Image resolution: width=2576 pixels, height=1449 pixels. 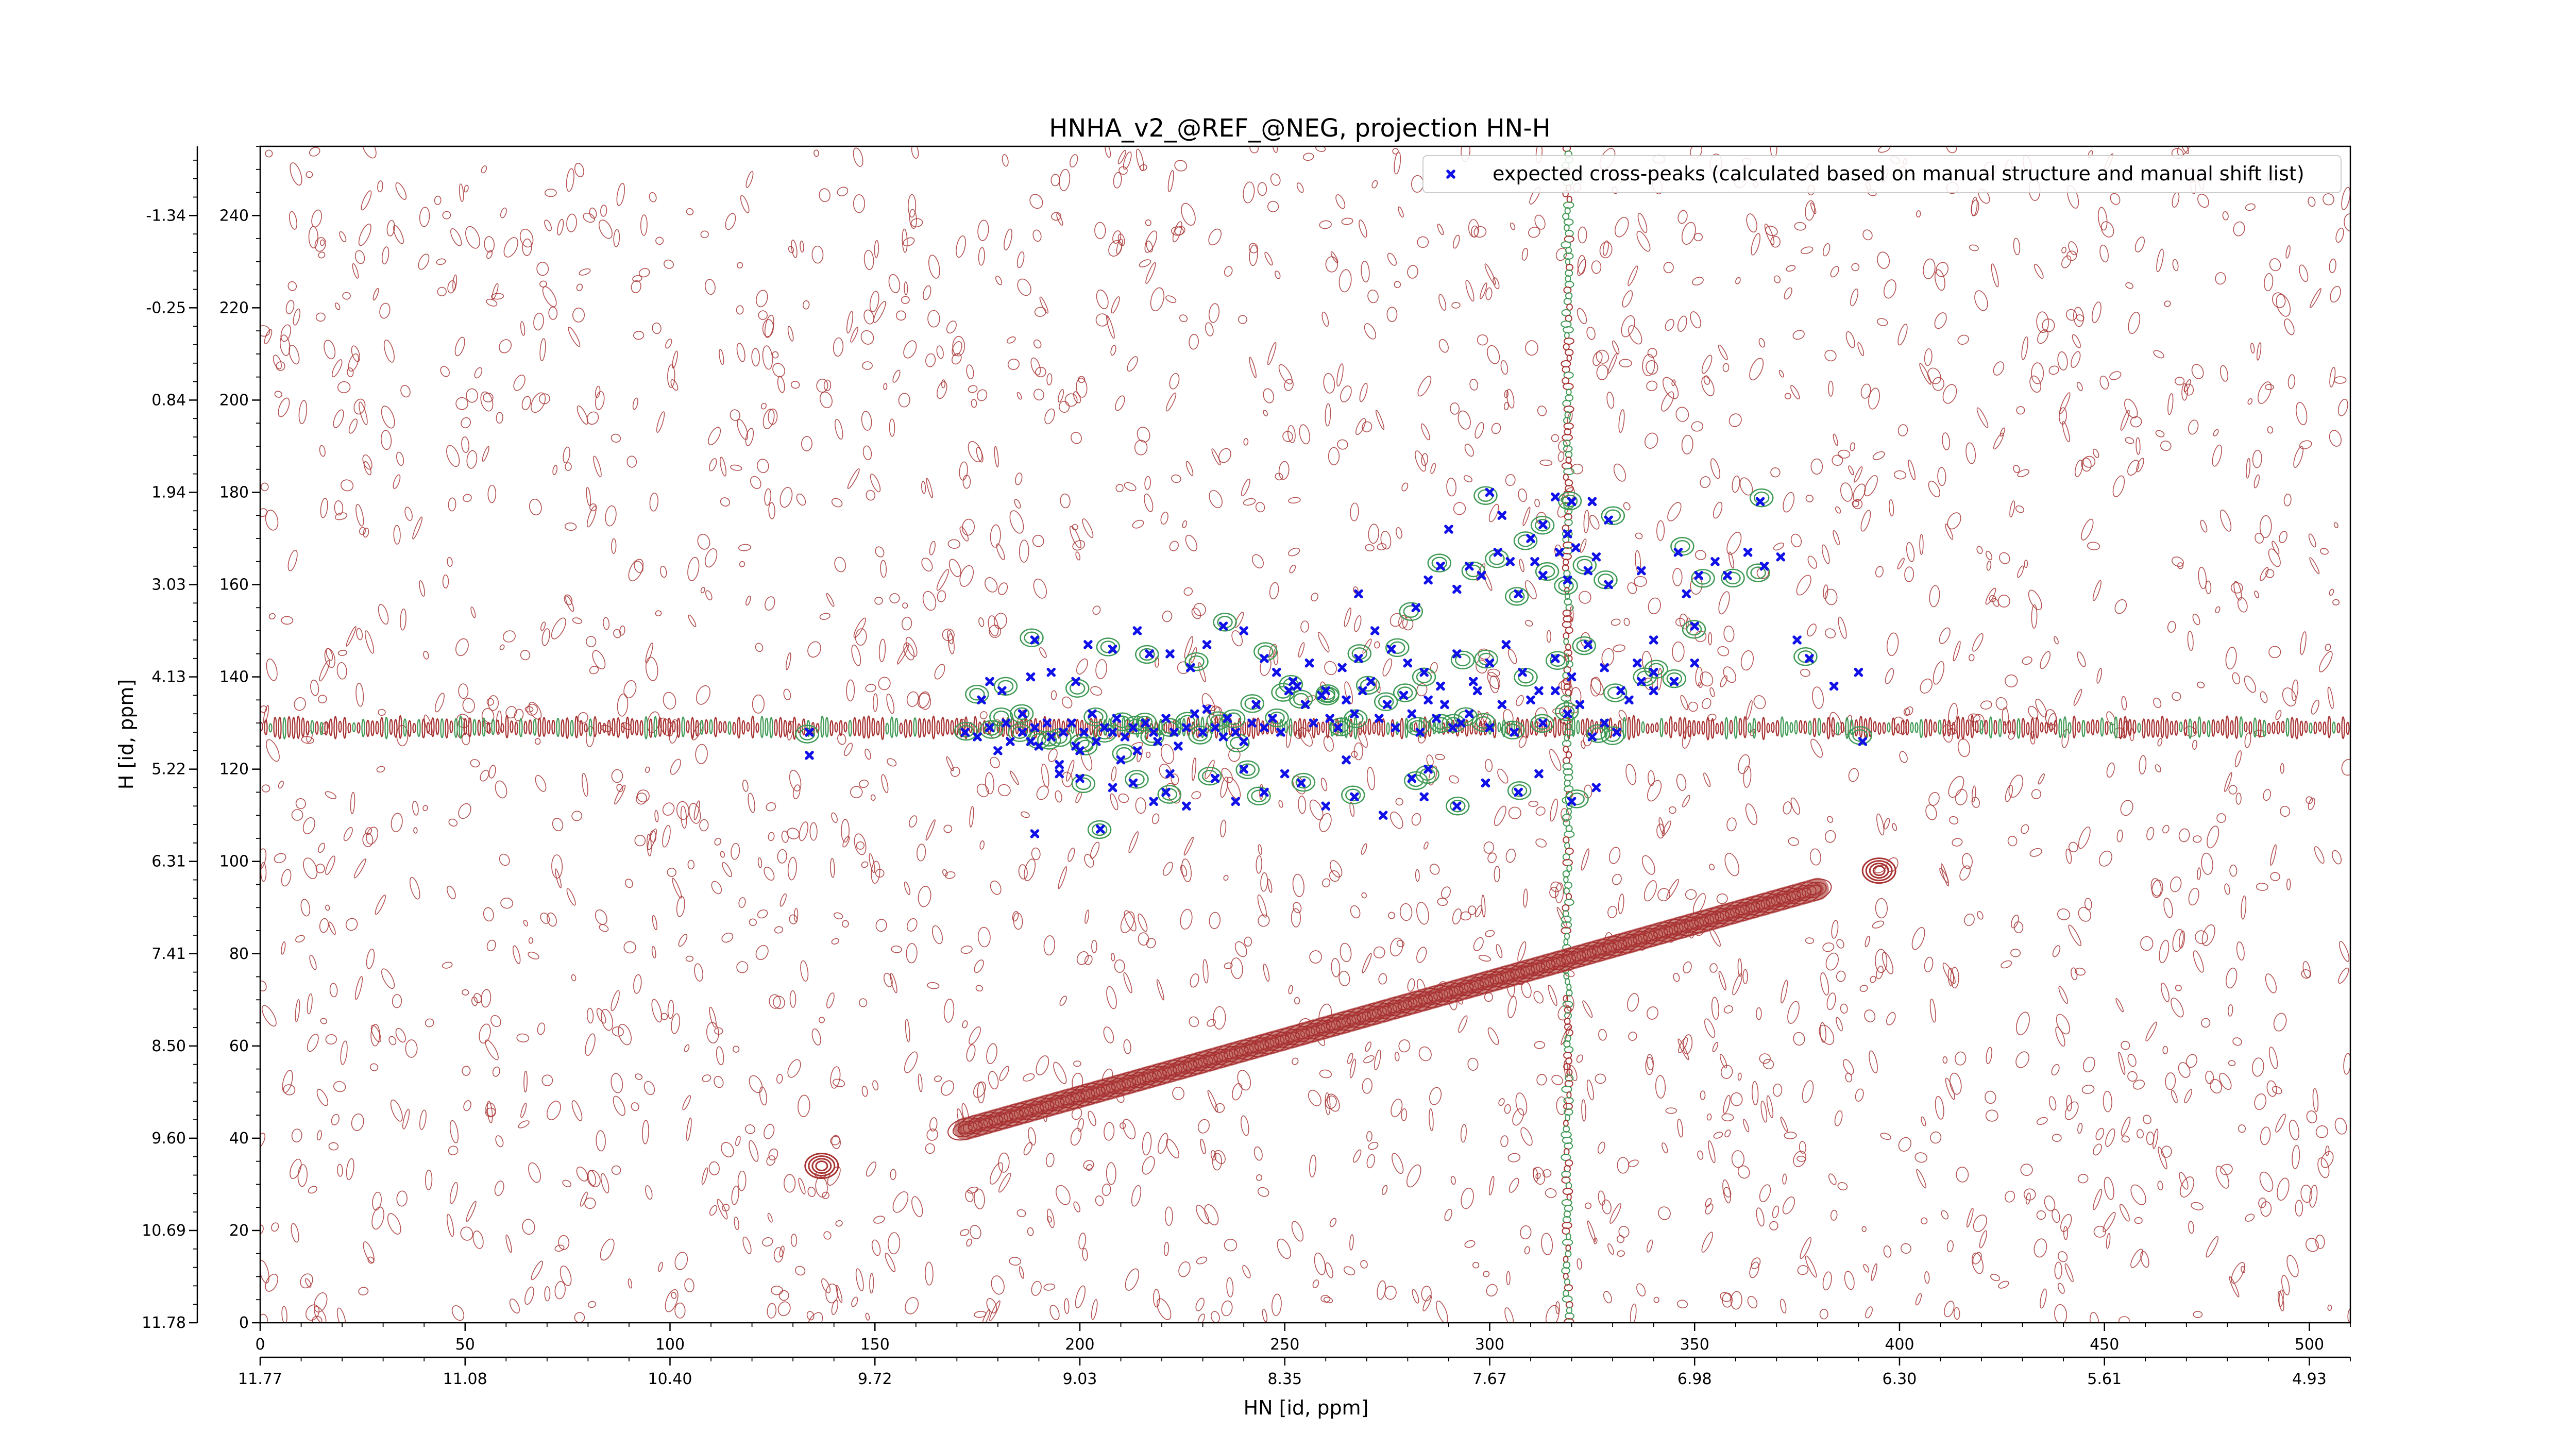 I want to click on y-index-tick-label: 220, so click(x=234, y=308).